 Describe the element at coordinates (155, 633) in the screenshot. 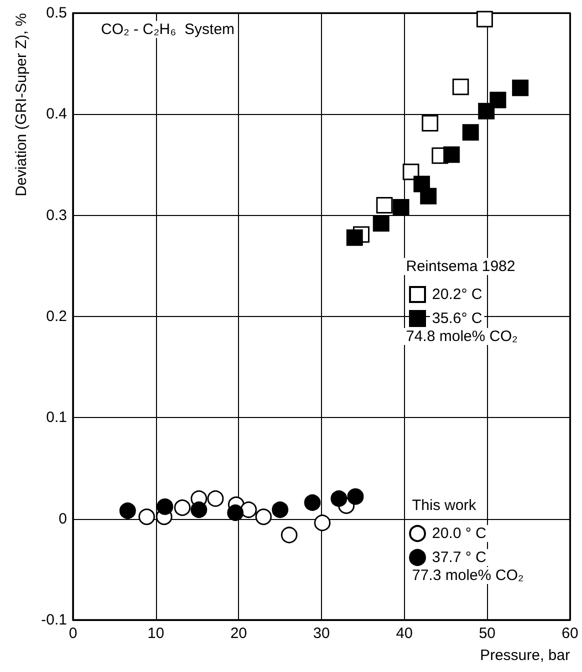

I see `x-tick-label: 10` at that location.